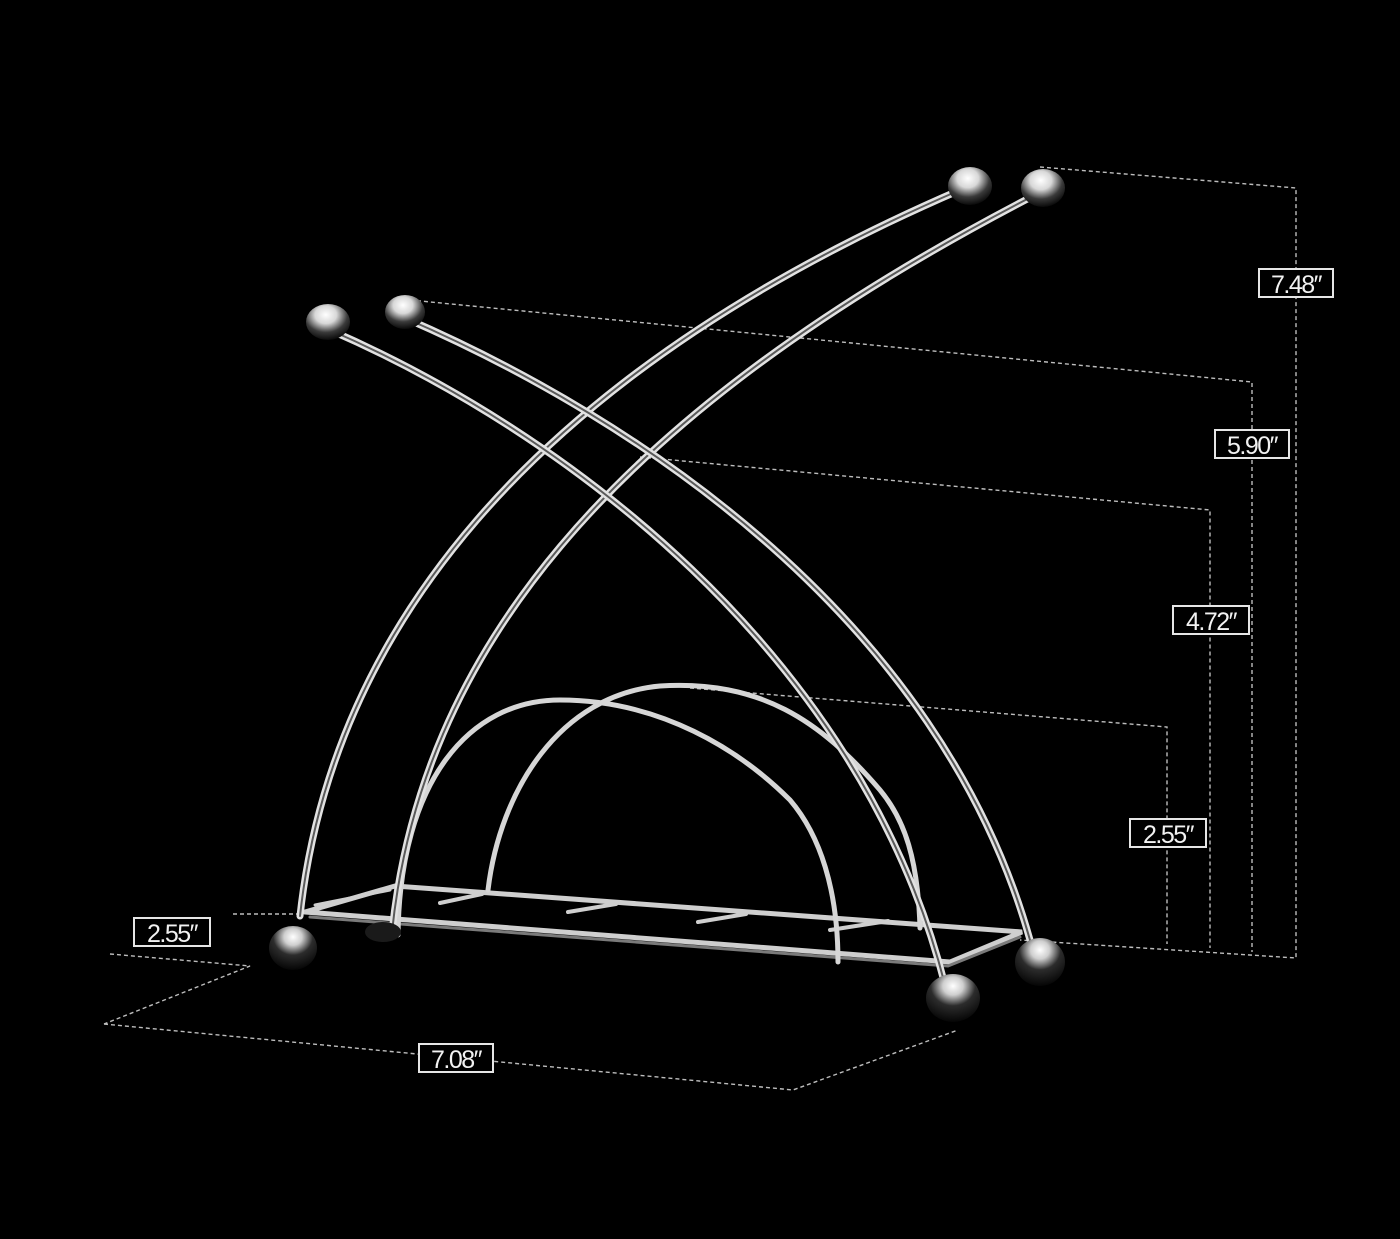 This screenshot has height=1239, width=1400. I want to click on ball-finials, so click(685, 253).